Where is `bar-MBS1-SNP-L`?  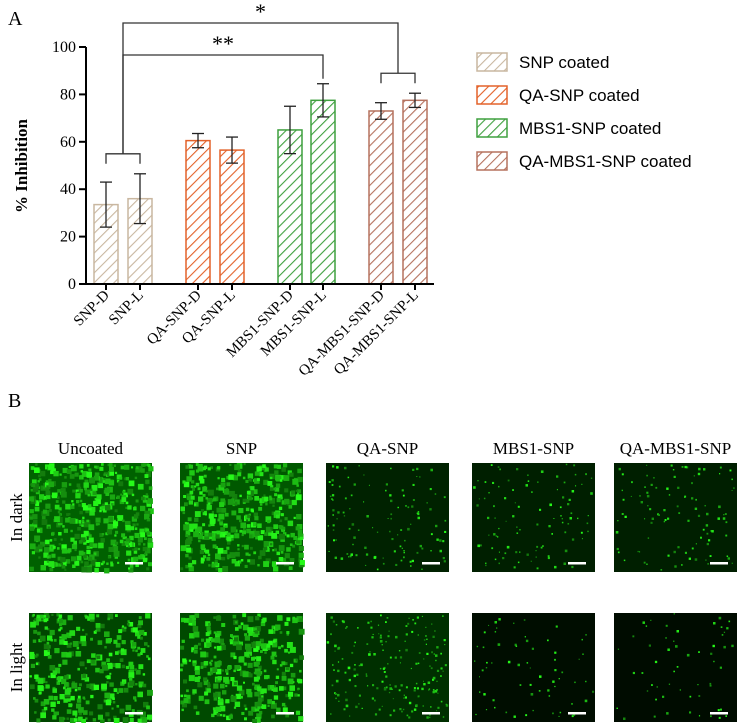
bar-MBS1-SNP-L is located at coordinates (323, 192).